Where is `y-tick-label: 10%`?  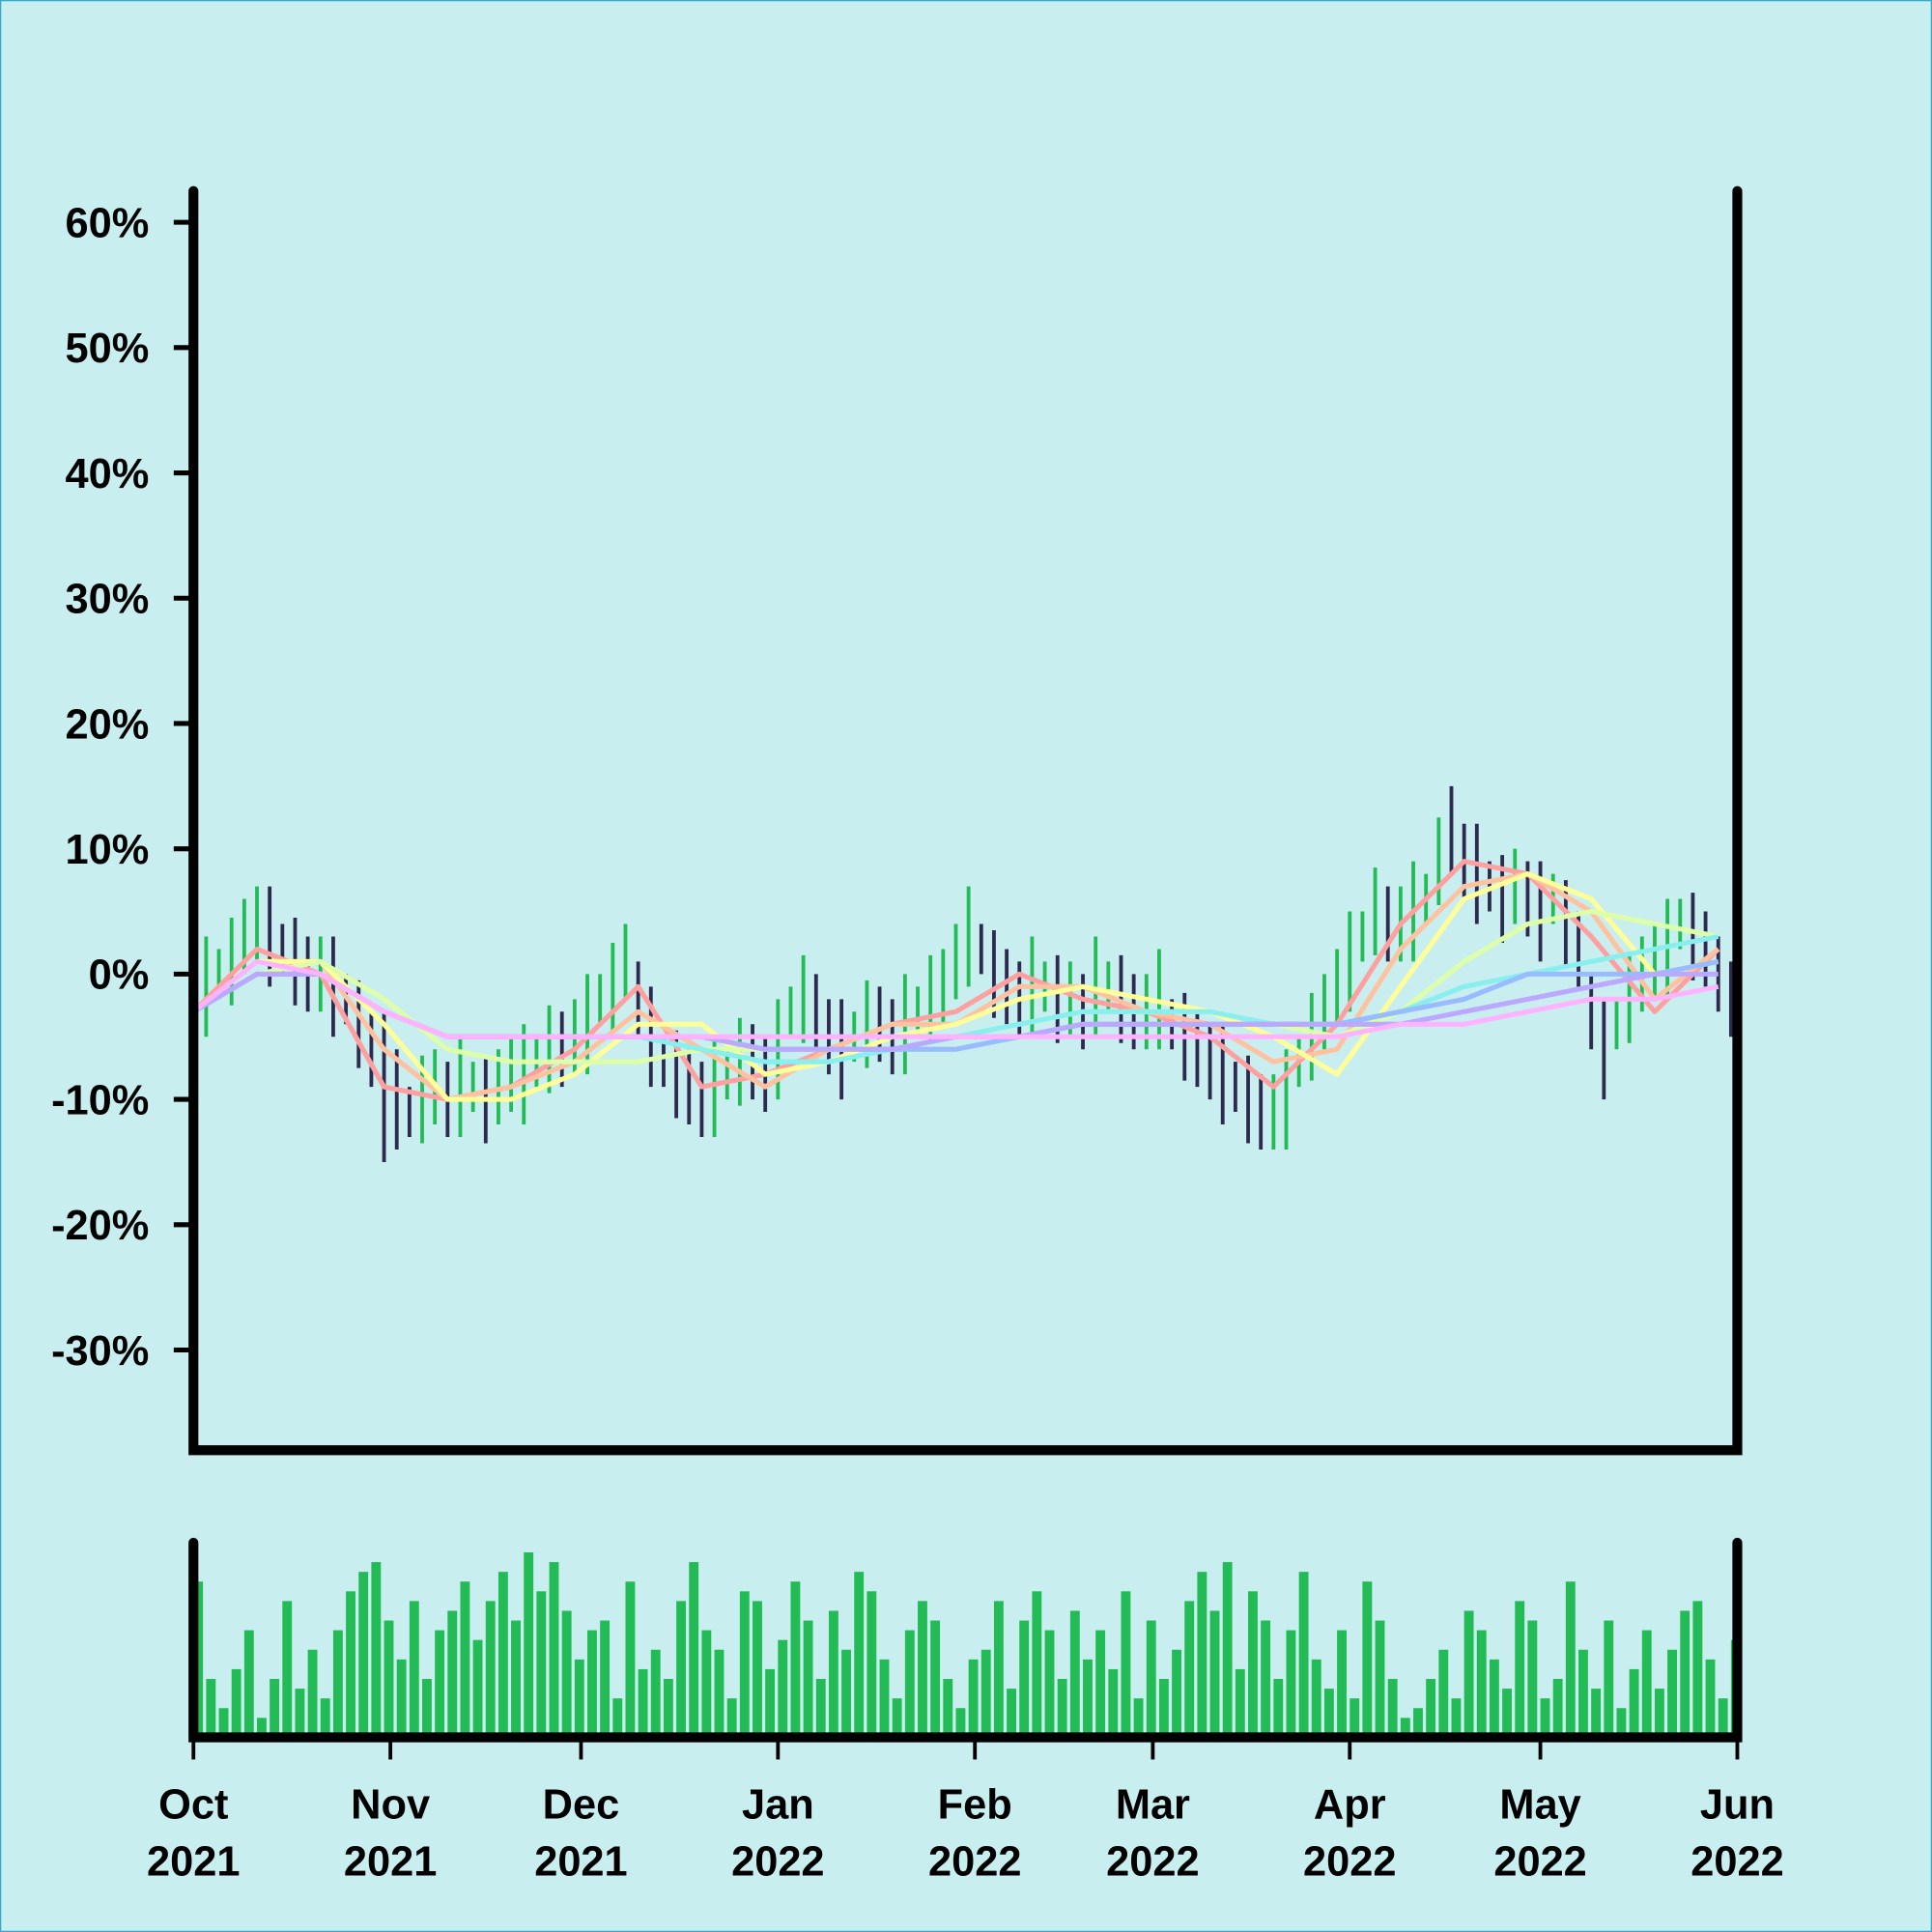 y-tick-label: 10% is located at coordinates (108, 850).